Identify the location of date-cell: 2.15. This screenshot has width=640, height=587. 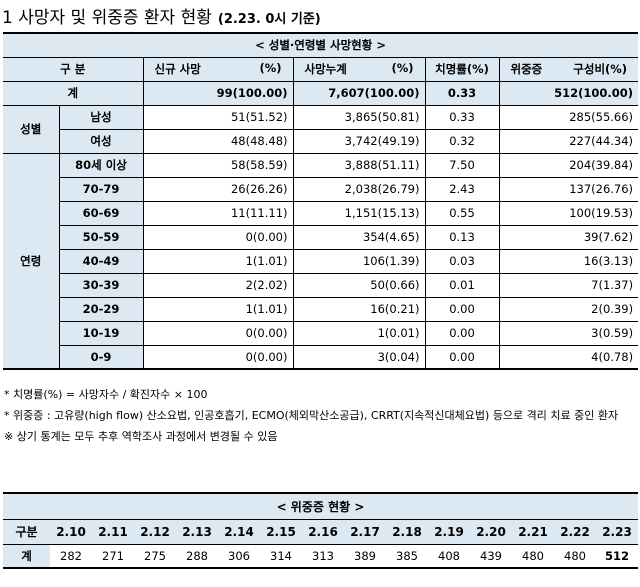
(281, 532).